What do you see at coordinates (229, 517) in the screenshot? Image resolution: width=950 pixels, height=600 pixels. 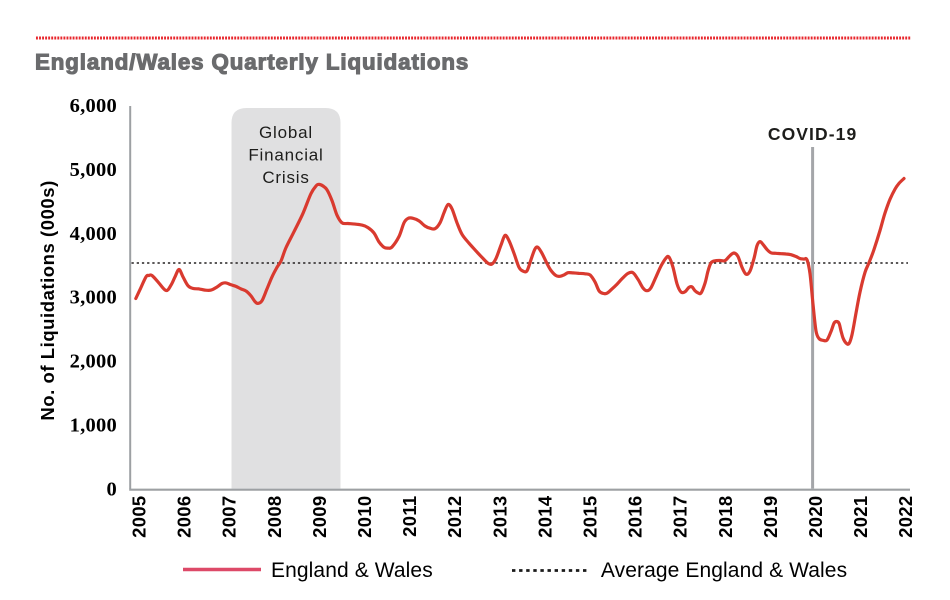 I see `svg-text: 2007` at bounding box center [229, 517].